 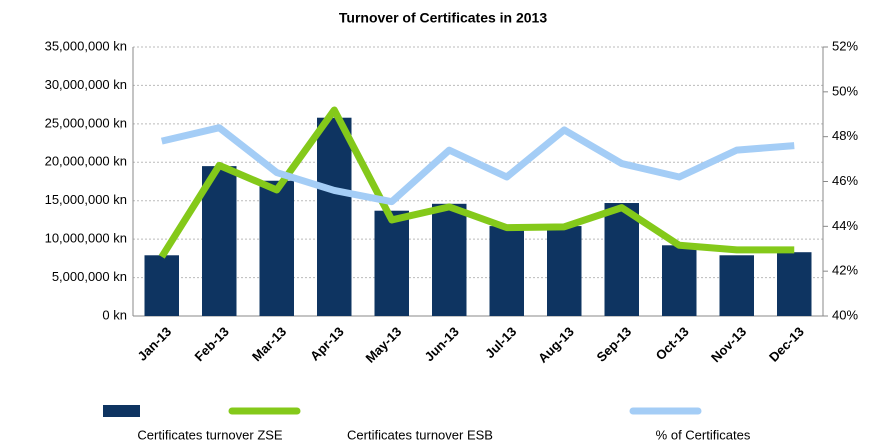 I want to click on y2-tick-label: 48%, so click(x=845, y=135).